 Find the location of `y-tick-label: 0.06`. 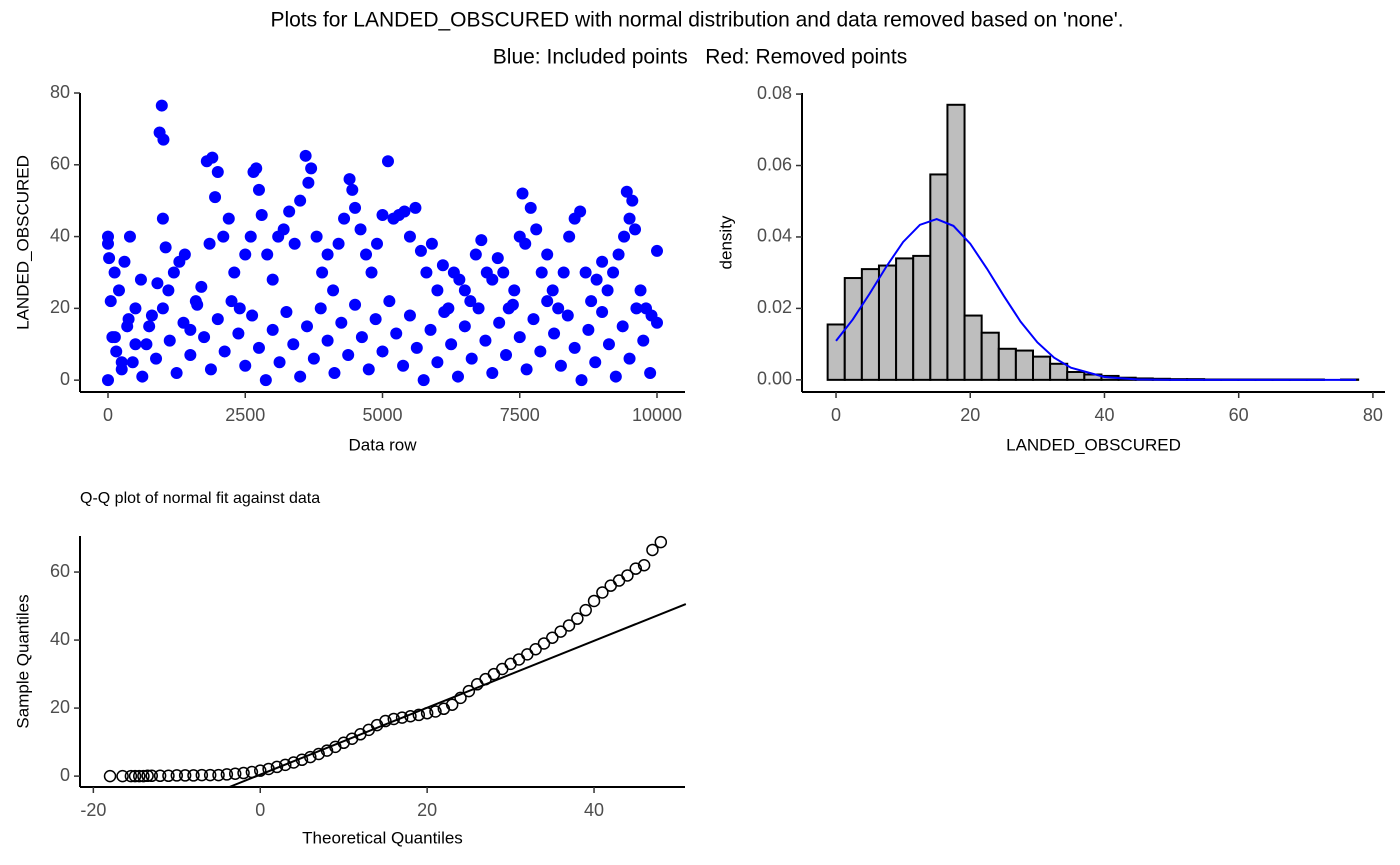

y-tick-label: 0.06 is located at coordinates (774, 164).